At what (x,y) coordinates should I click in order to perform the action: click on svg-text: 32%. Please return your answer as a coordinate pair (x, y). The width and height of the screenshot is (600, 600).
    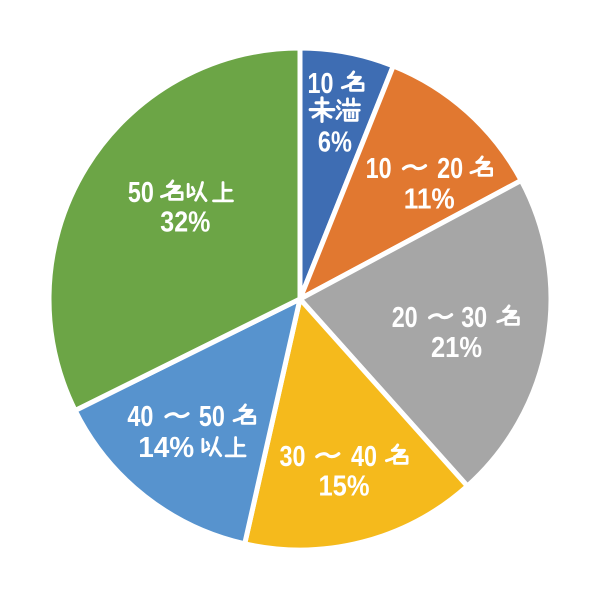
    Looking at the image, I should click on (185, 223).